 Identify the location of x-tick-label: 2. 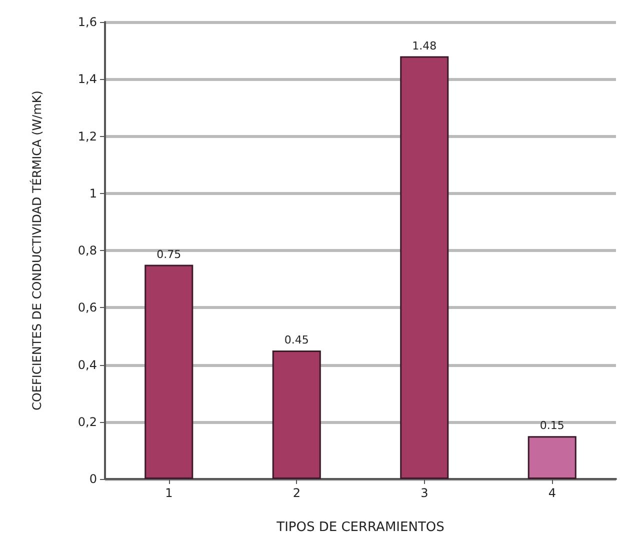
(296, 493).